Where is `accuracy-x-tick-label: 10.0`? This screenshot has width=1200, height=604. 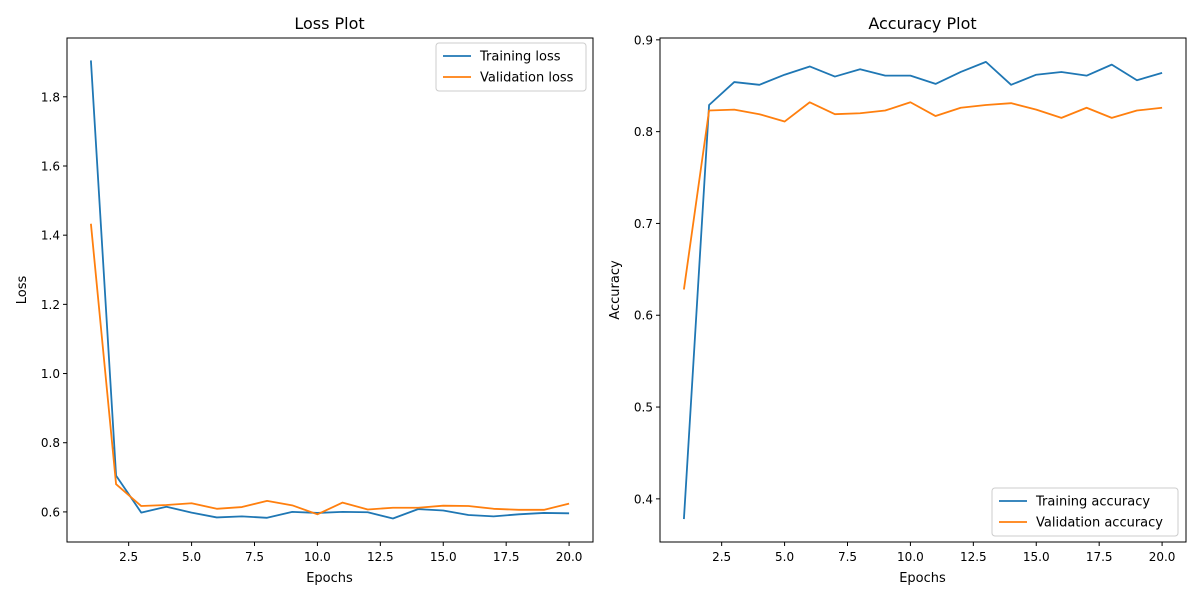
accuracy-x-tick-label: 10.0 is located at coordinates (910, 557).